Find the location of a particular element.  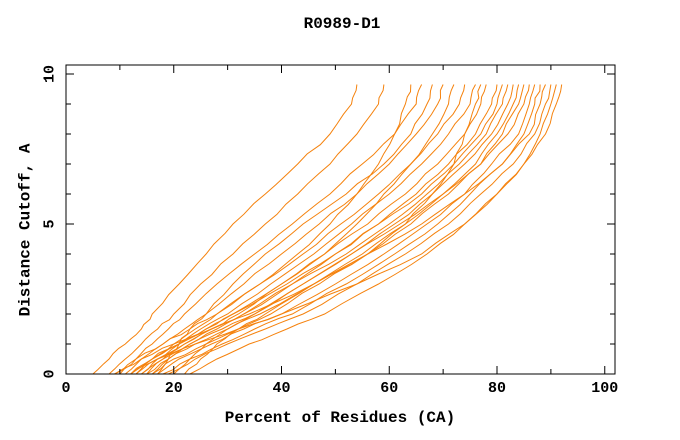

y-tick-label: 10 is located at coordinates (49, 74).